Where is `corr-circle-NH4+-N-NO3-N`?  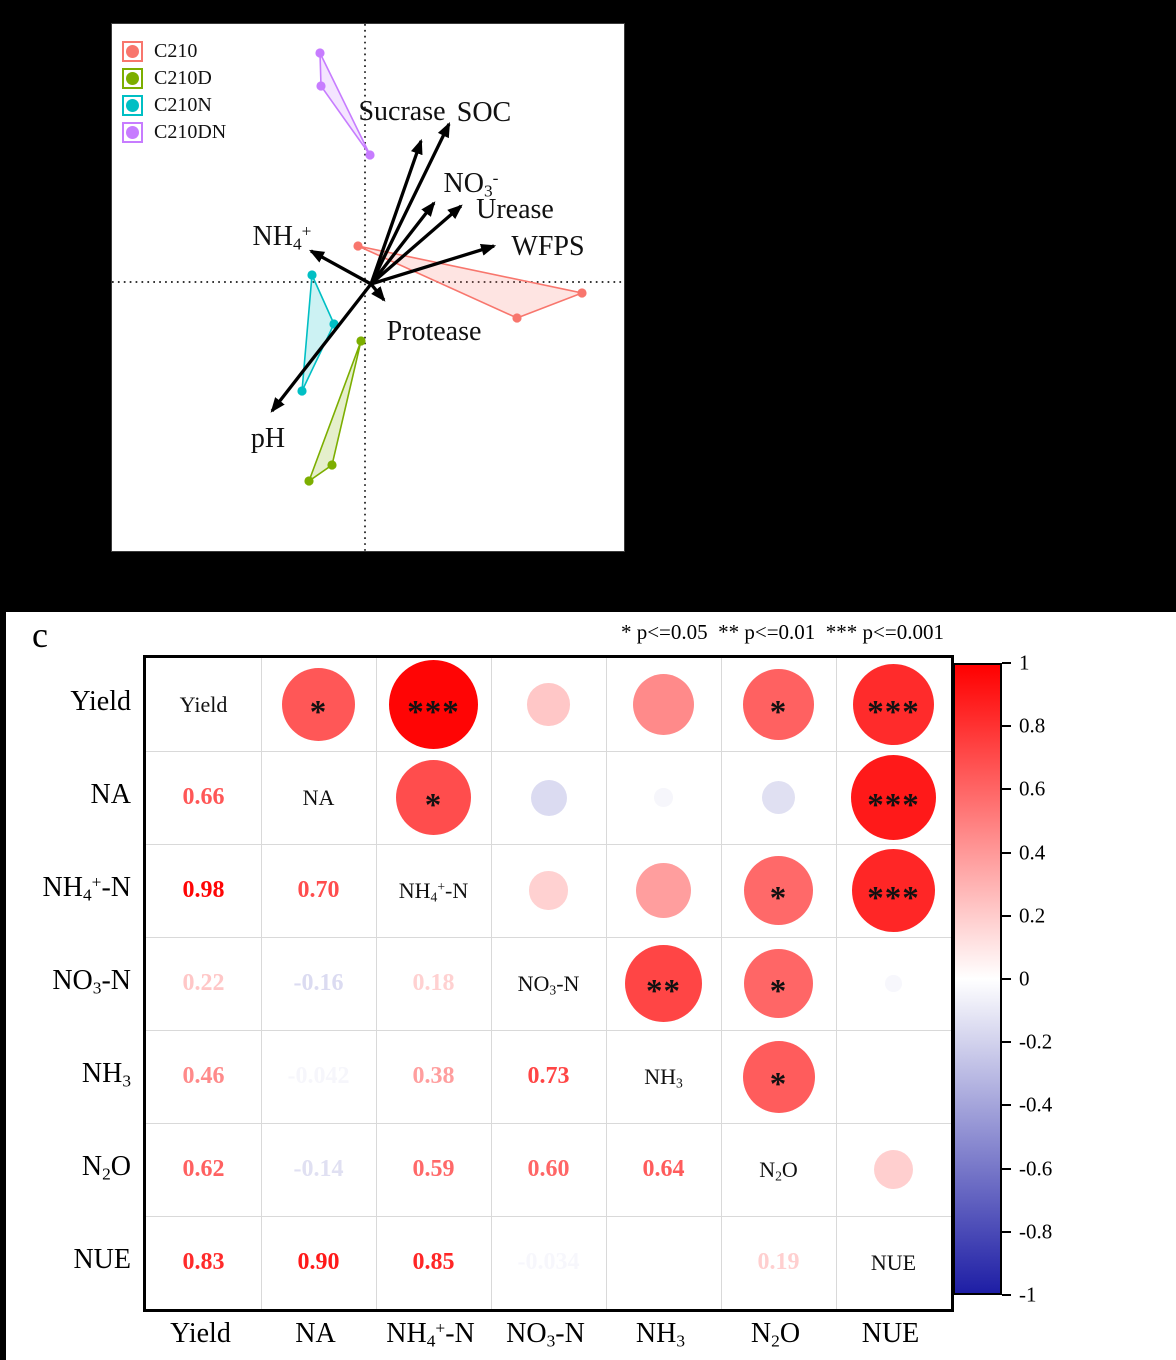 corr-circle-NH4+-N-NO3-N is located at coordinates (548, 890).